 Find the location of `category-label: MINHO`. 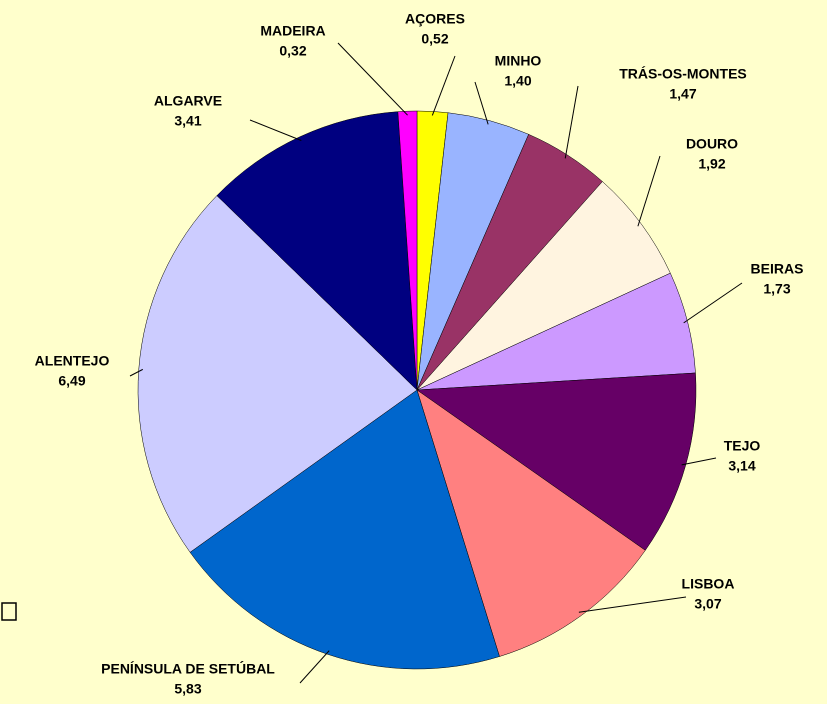

category-label: MINHO is located at coordinates (518, 61).